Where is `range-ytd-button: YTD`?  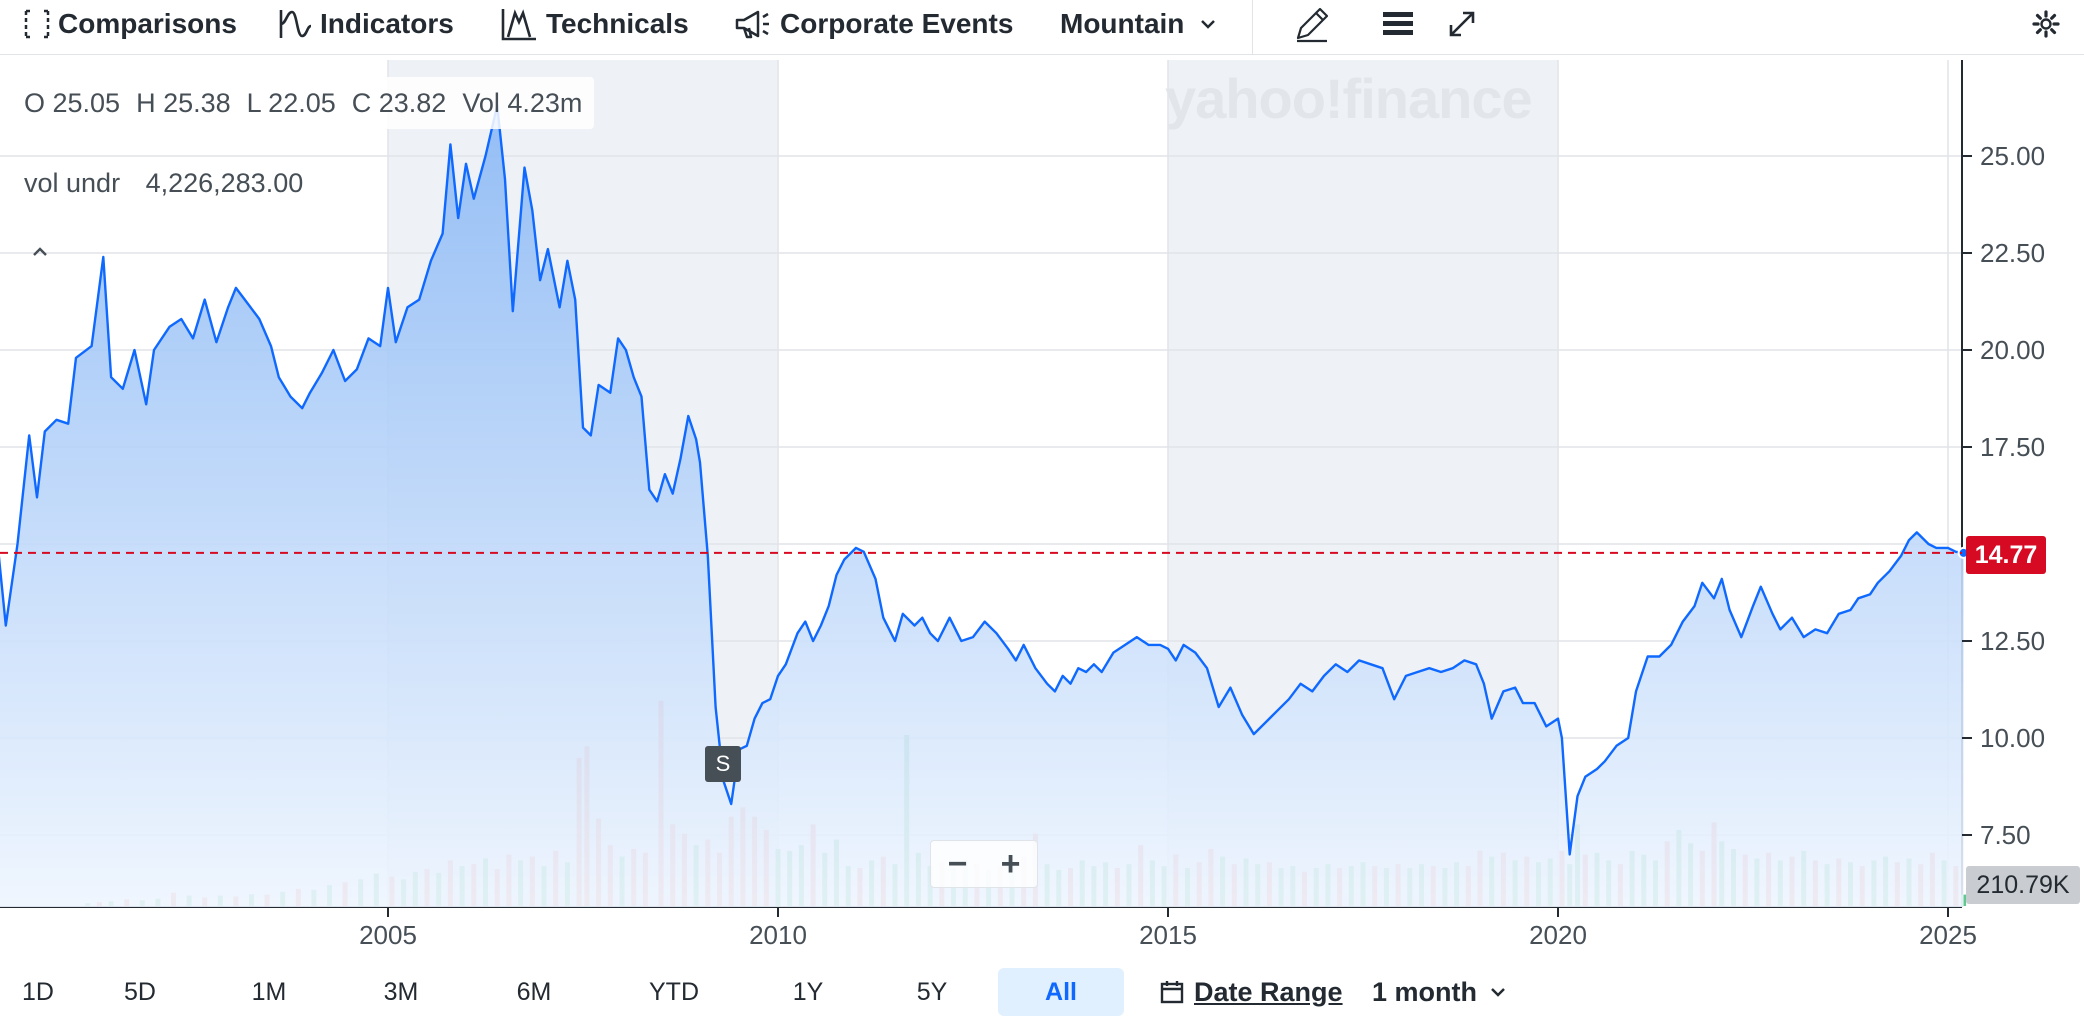 range-ytd-button: YTD is located at coordinates (674, 991).